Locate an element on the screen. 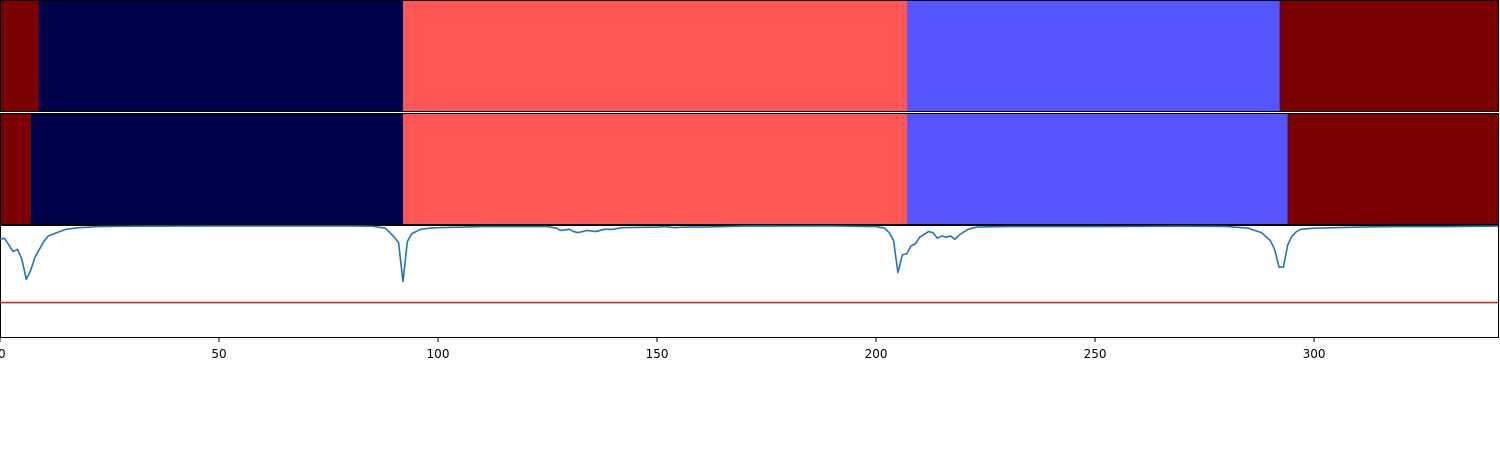  x-axis: 0 50 100 150 200 250 300 is located at coordinates (662, 349).